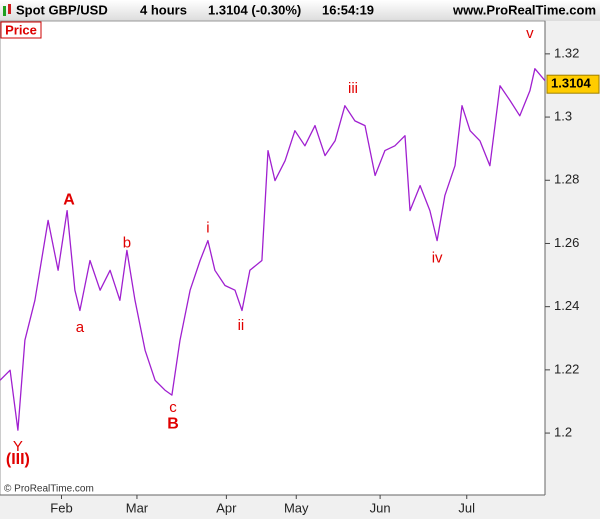 This screenshot has height=519, width=600. What do you see at coordinates (380, 507) in the screenshot?
I see `x-tick-label: Jun` at bounding box center [380, 507].